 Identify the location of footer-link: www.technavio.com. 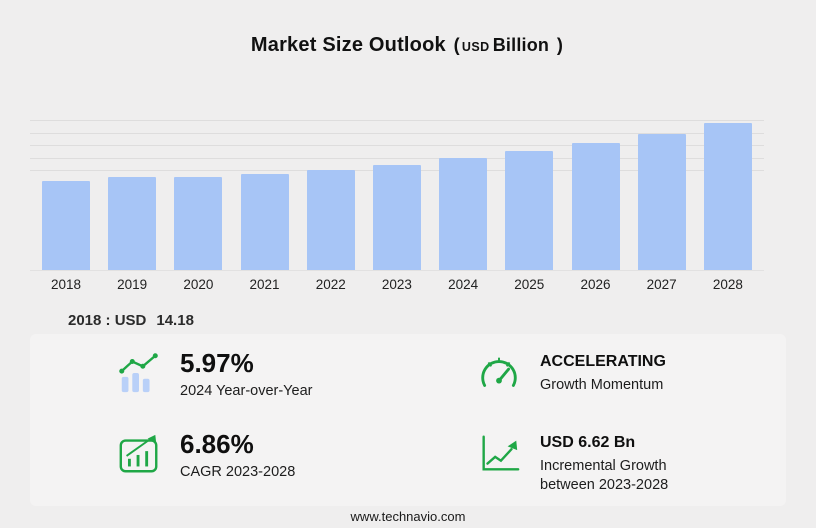
(408, 516).